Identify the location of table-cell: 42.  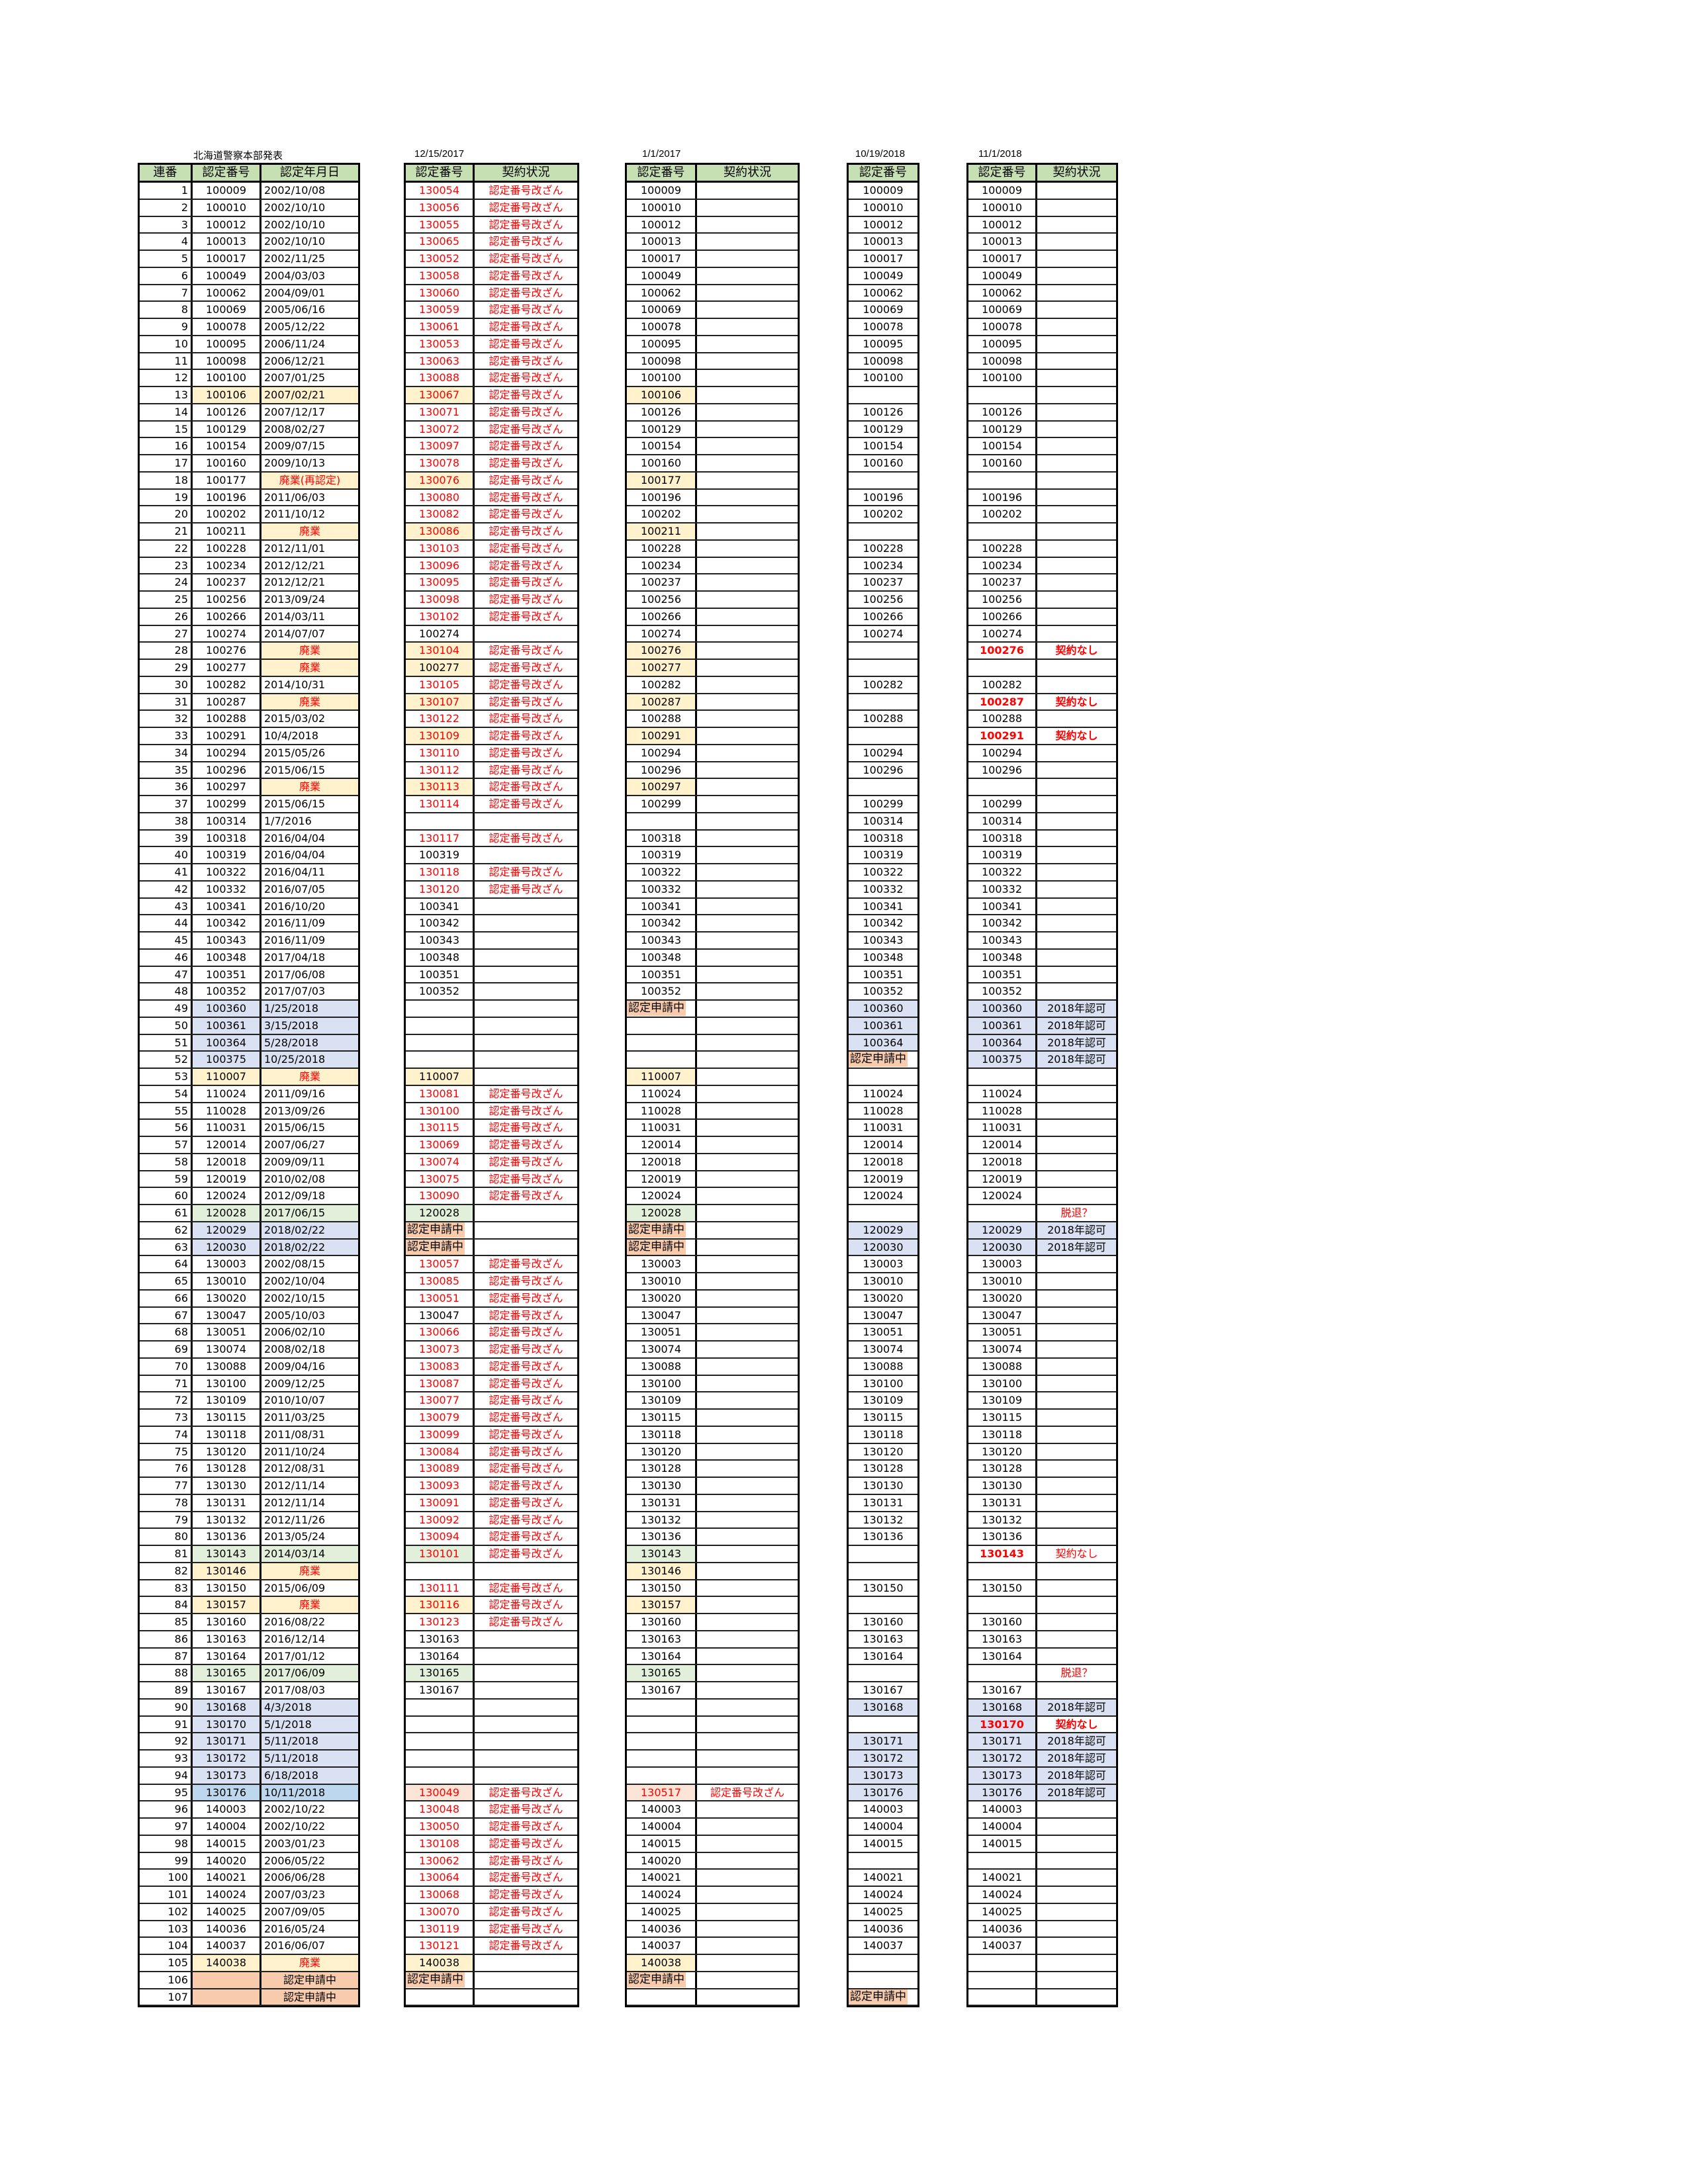
(166, 889).